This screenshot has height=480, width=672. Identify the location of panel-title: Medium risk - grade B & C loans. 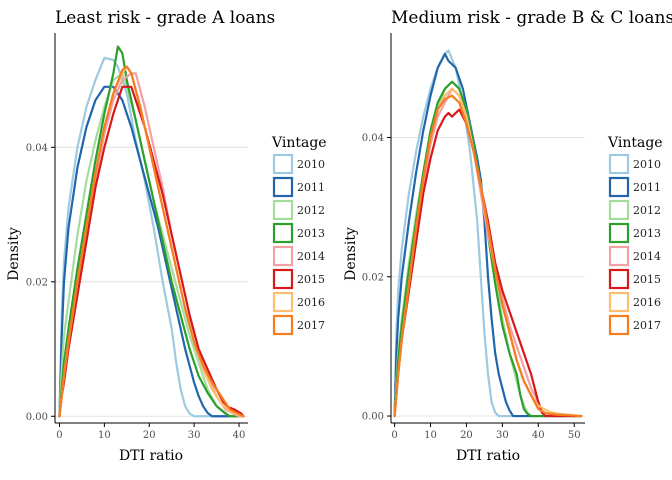
(531, 18).